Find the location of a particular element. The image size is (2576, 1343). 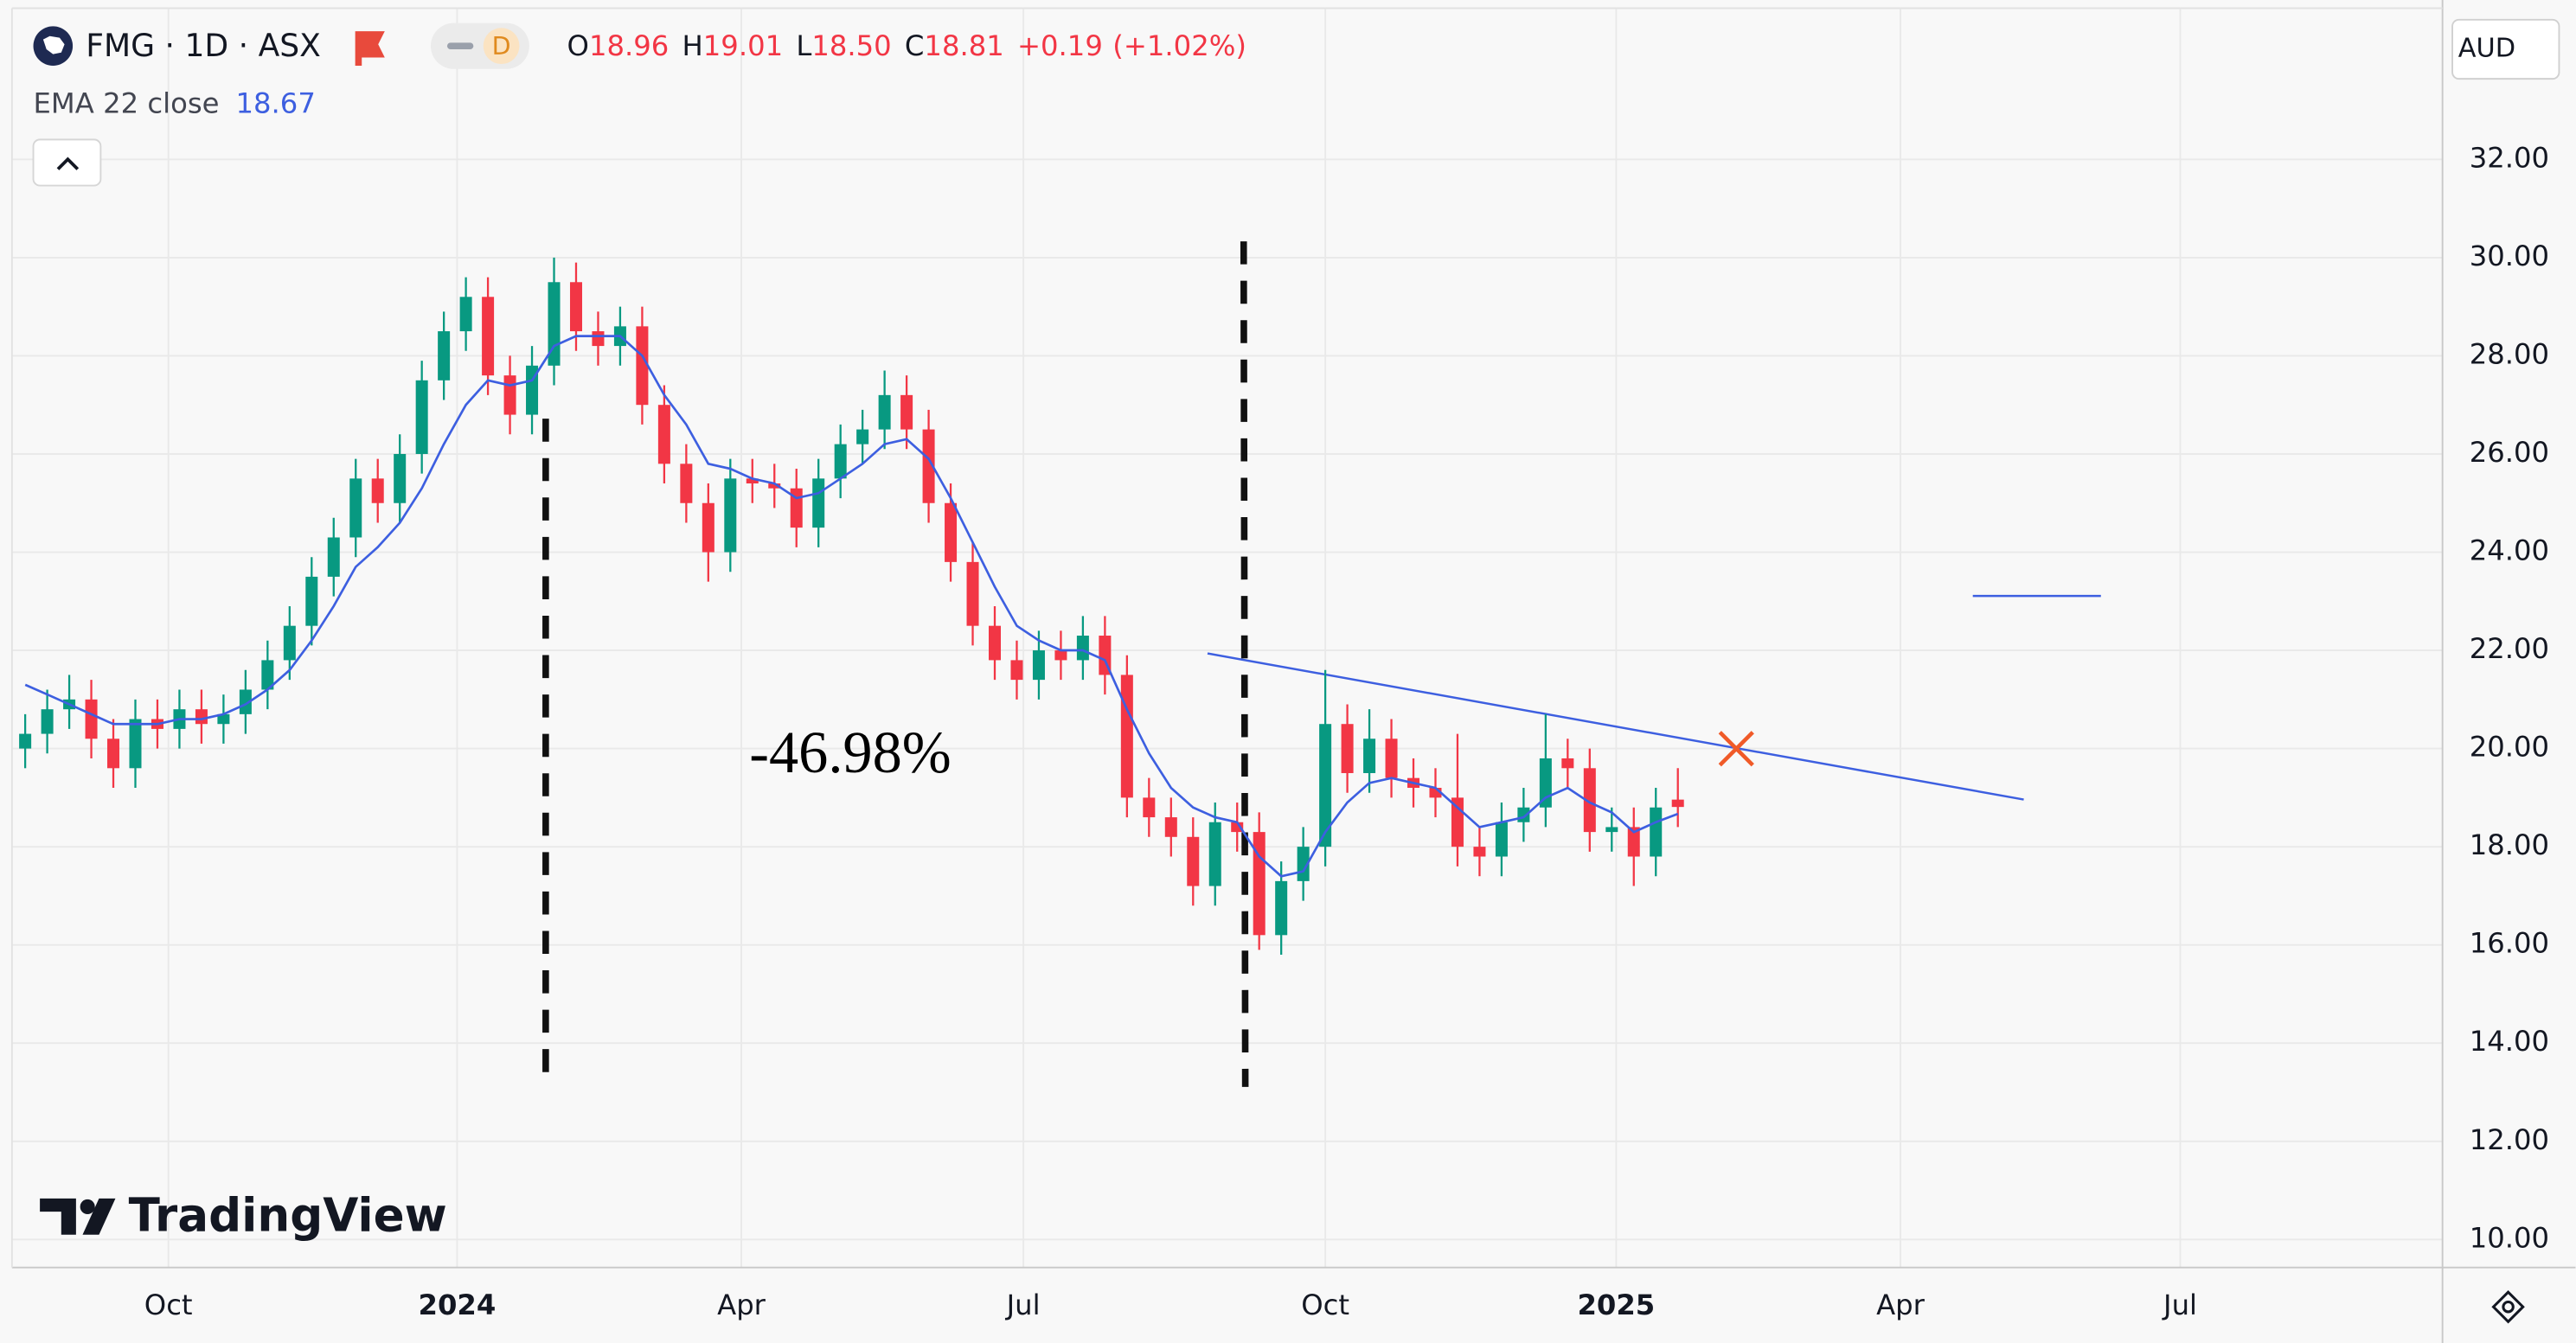

indicator-legend: EMA 22 close 18.67 is located at coordinates (175, 103).